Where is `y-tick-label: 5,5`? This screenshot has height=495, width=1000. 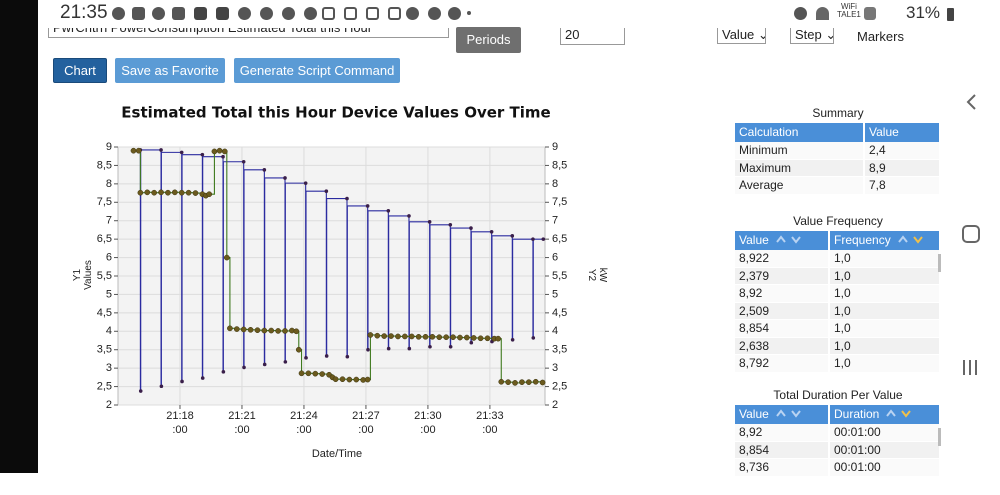 y-tick-label: 5,5 is located at coordinates (104, 276).